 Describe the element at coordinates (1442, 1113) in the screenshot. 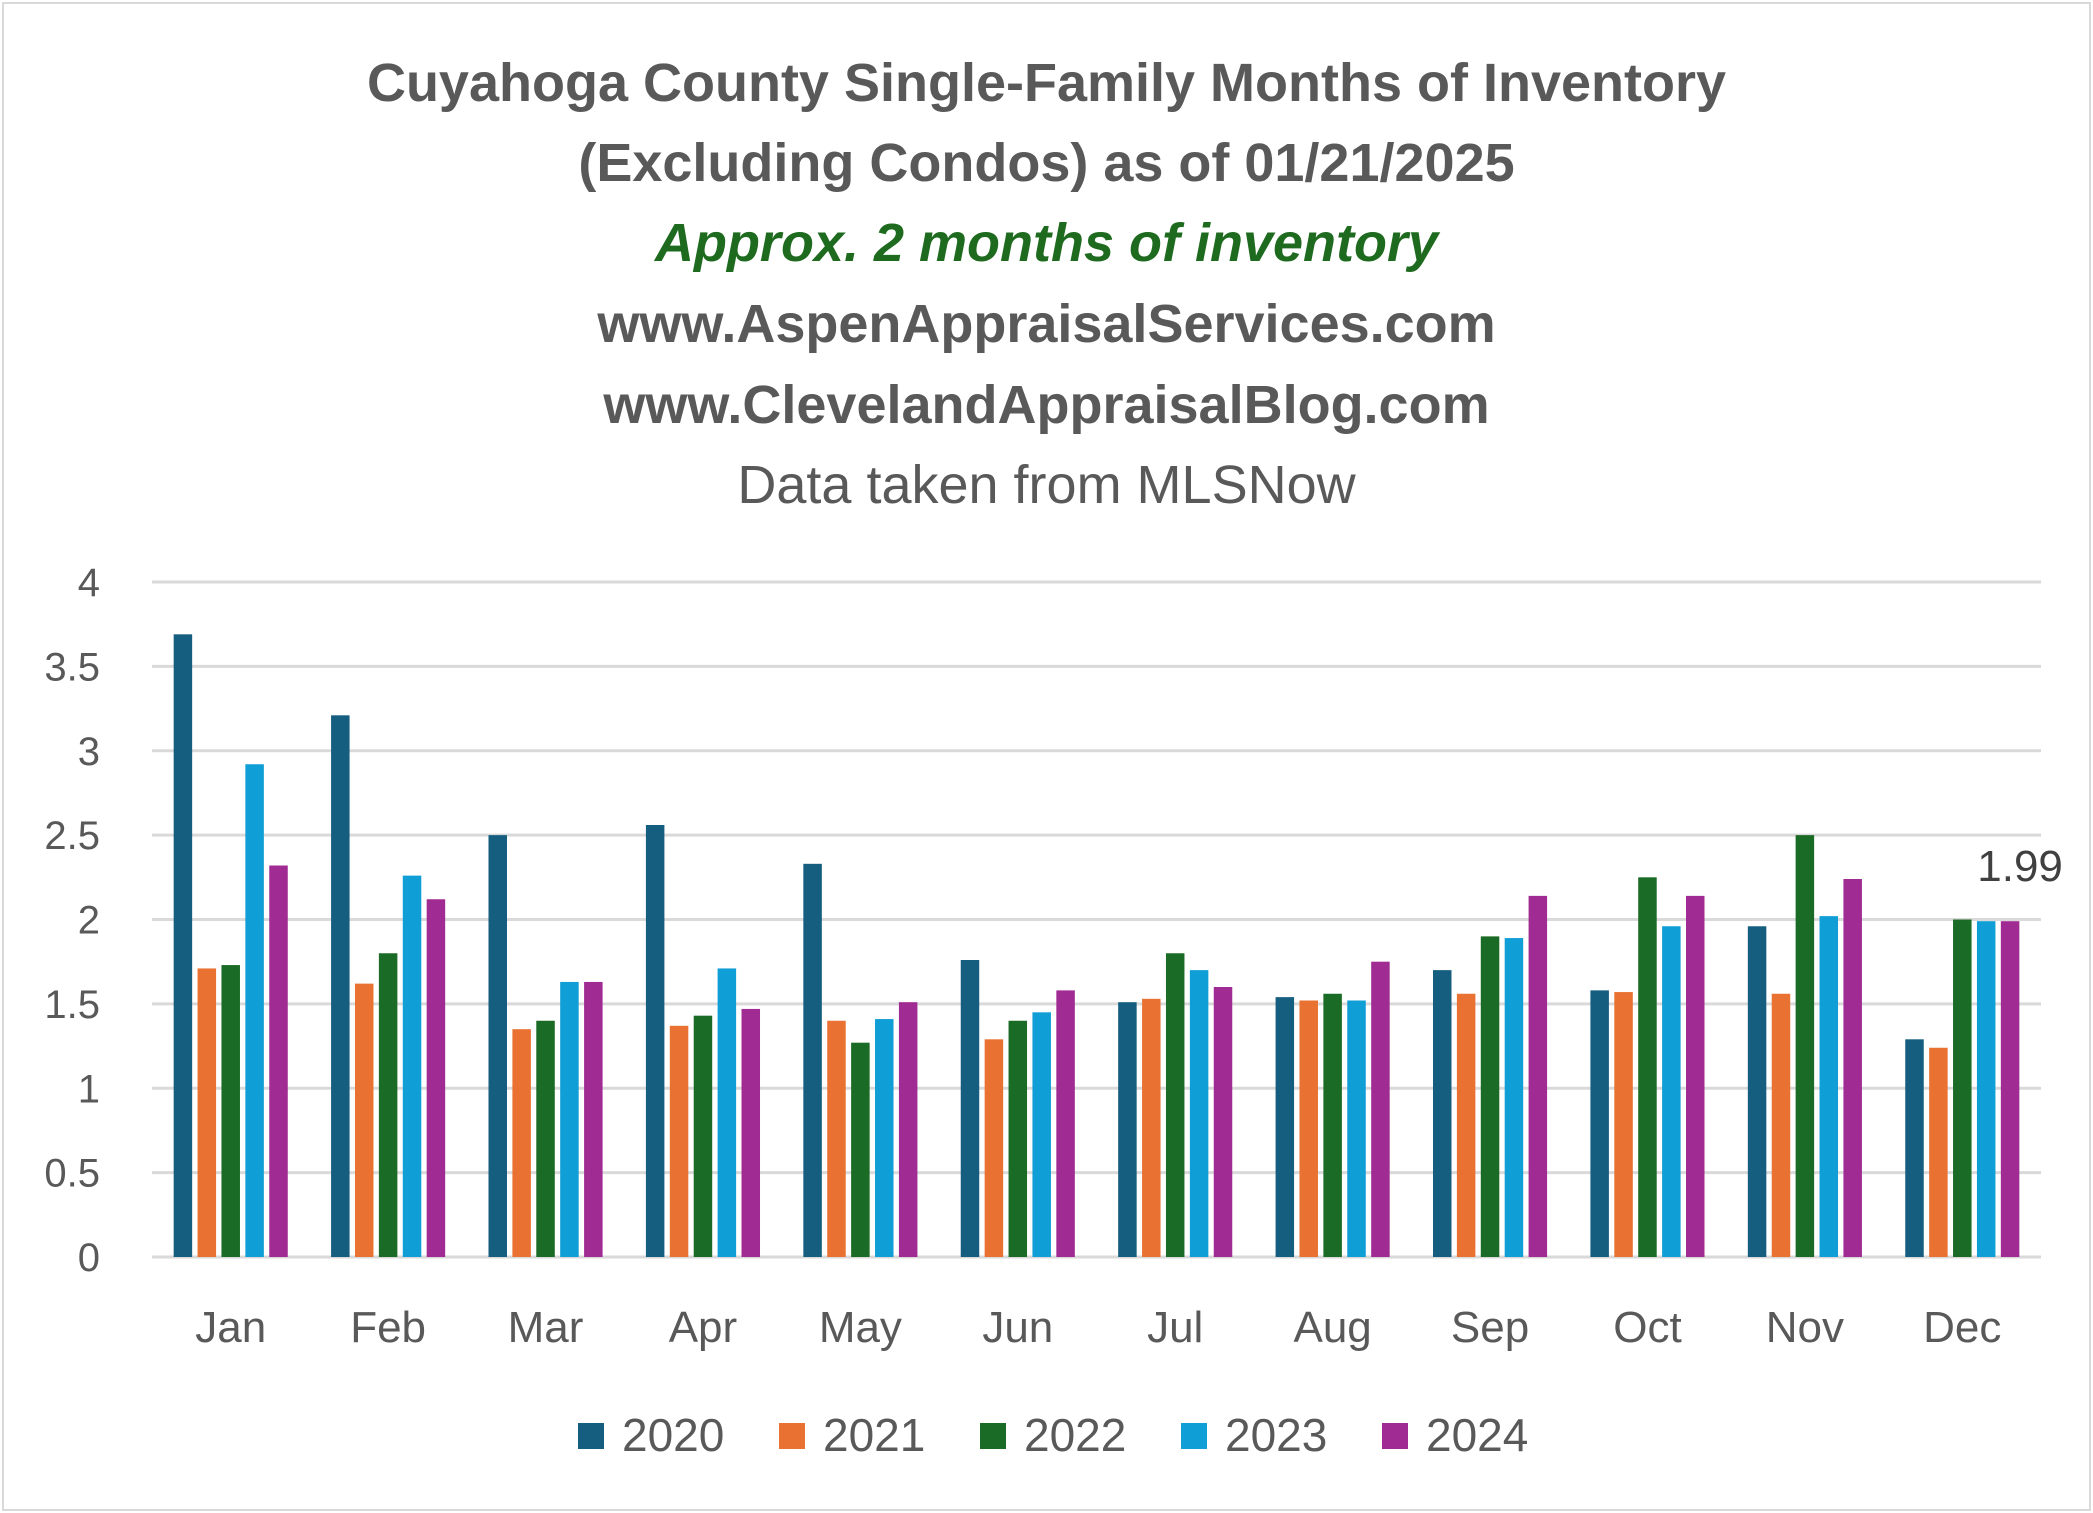

I see `bar-2020-Sep` at that location.